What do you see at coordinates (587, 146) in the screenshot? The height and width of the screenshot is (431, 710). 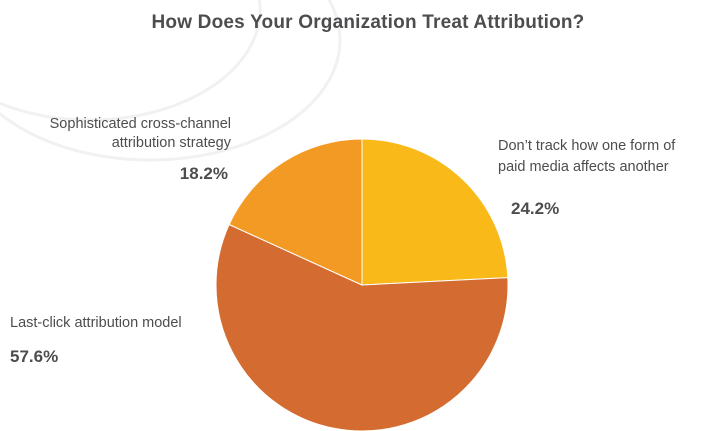 I see `legend-label-dont-track-line1: Don’t track how one form of` at bounding box center [587, 146].